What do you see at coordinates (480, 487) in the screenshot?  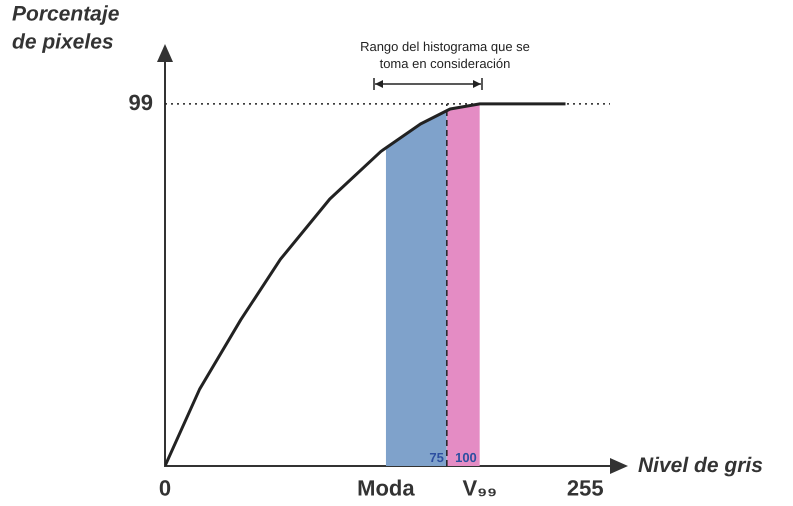 I see `x-tick-label: V₉₉` at bounding box center [480, 487].